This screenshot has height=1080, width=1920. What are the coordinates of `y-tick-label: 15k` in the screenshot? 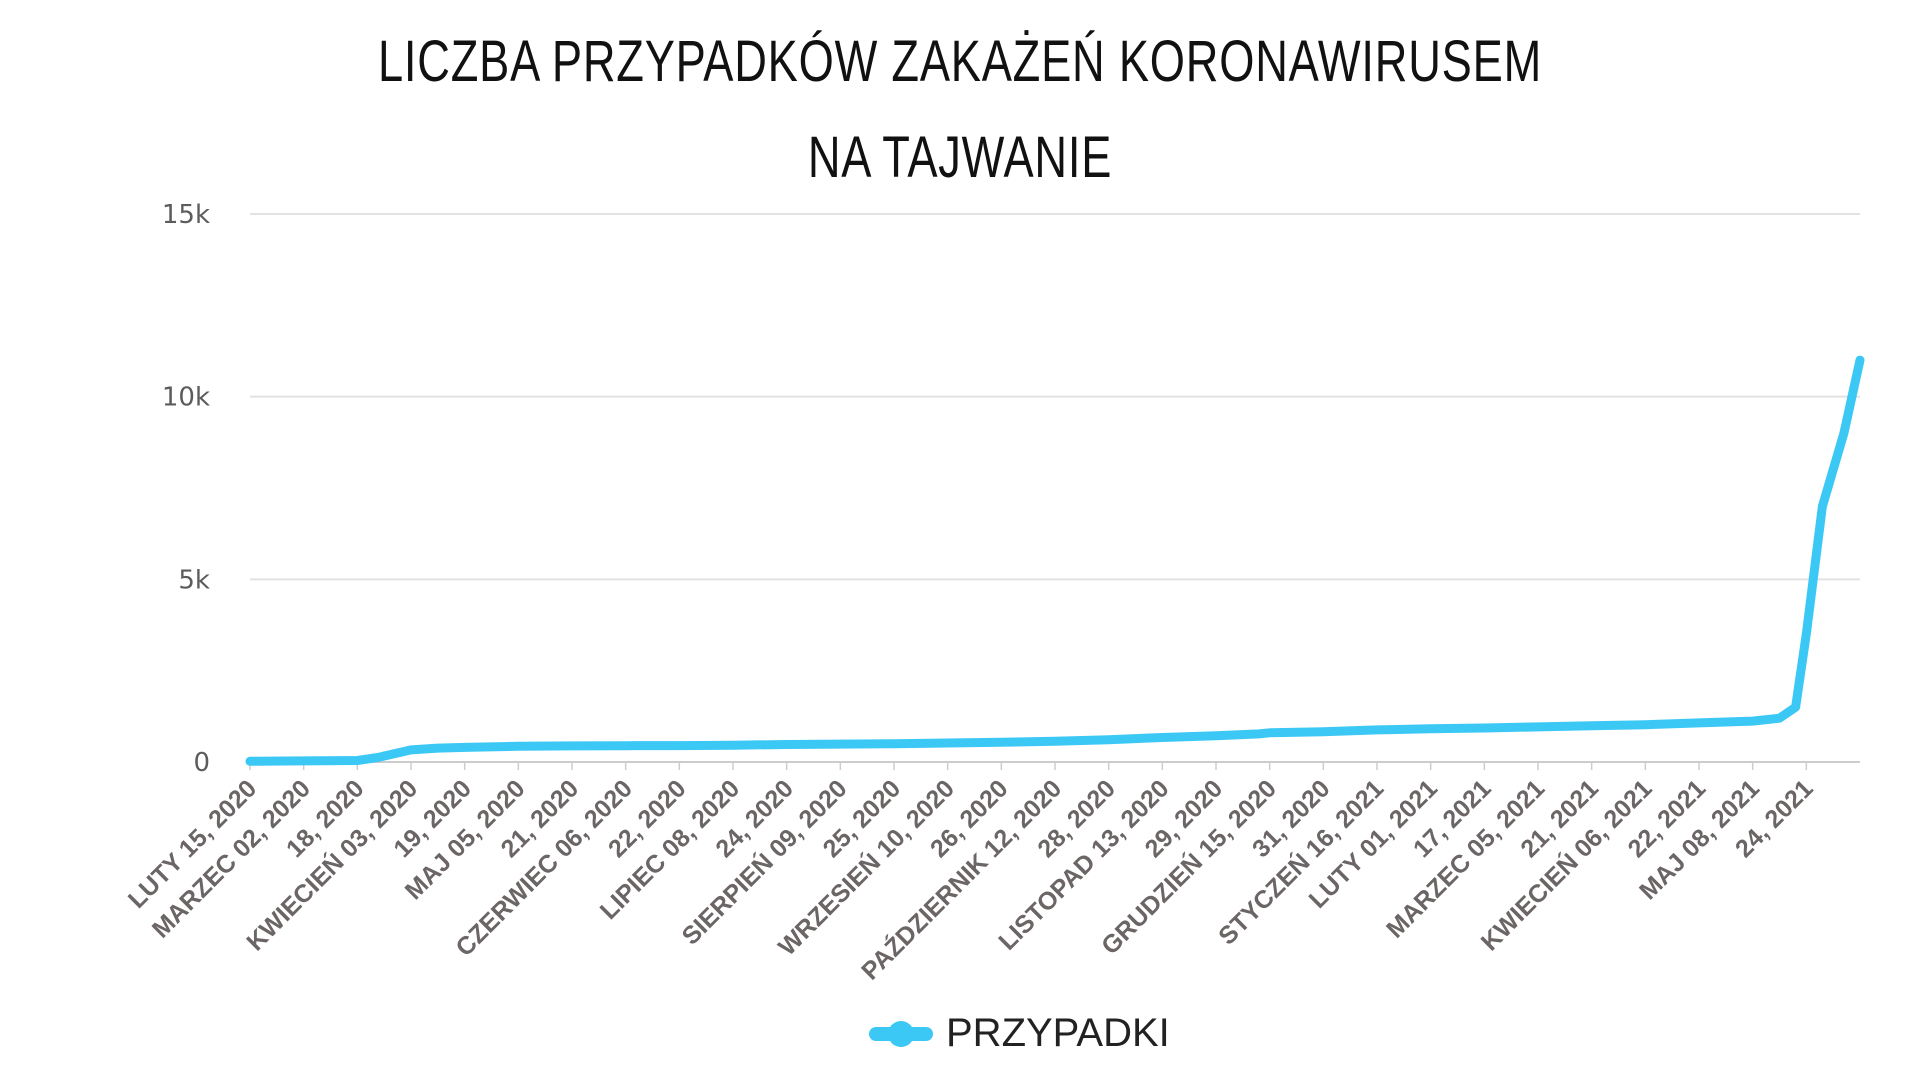 It's located at (186, 215).